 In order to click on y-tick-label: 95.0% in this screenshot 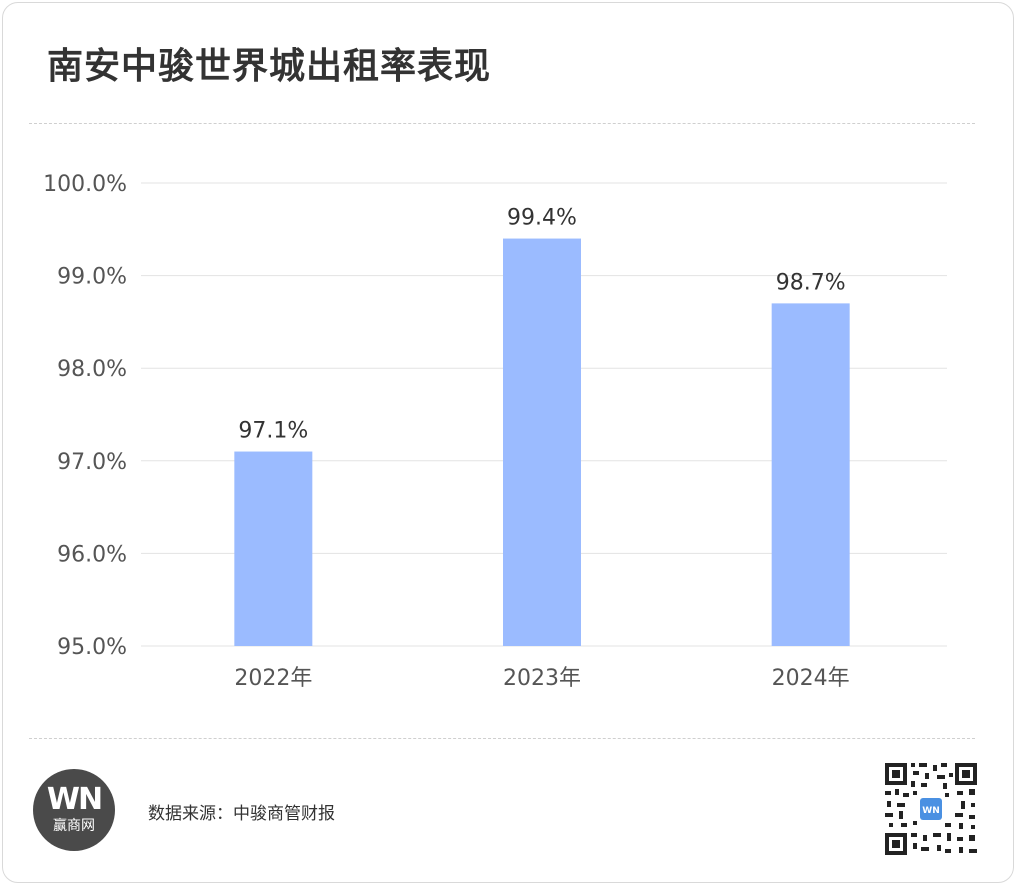, I will do `click(92, 647)`.